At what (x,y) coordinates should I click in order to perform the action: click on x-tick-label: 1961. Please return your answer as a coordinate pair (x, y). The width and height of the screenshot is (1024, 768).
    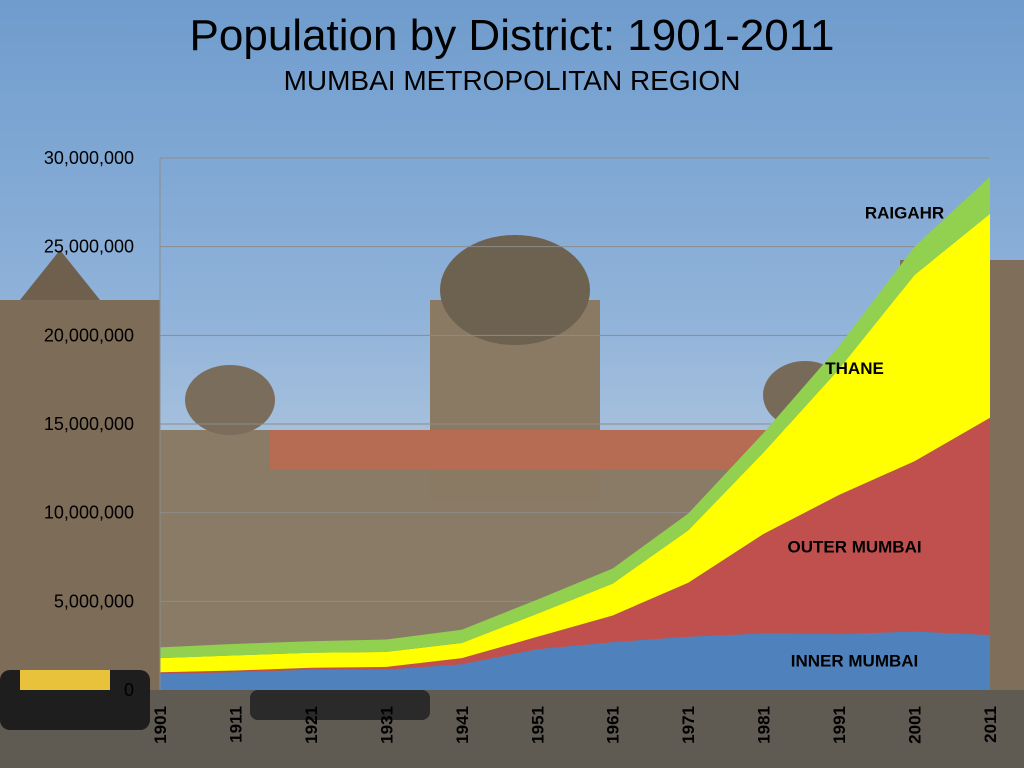
    Looking at the image, I should click on (613, 725).